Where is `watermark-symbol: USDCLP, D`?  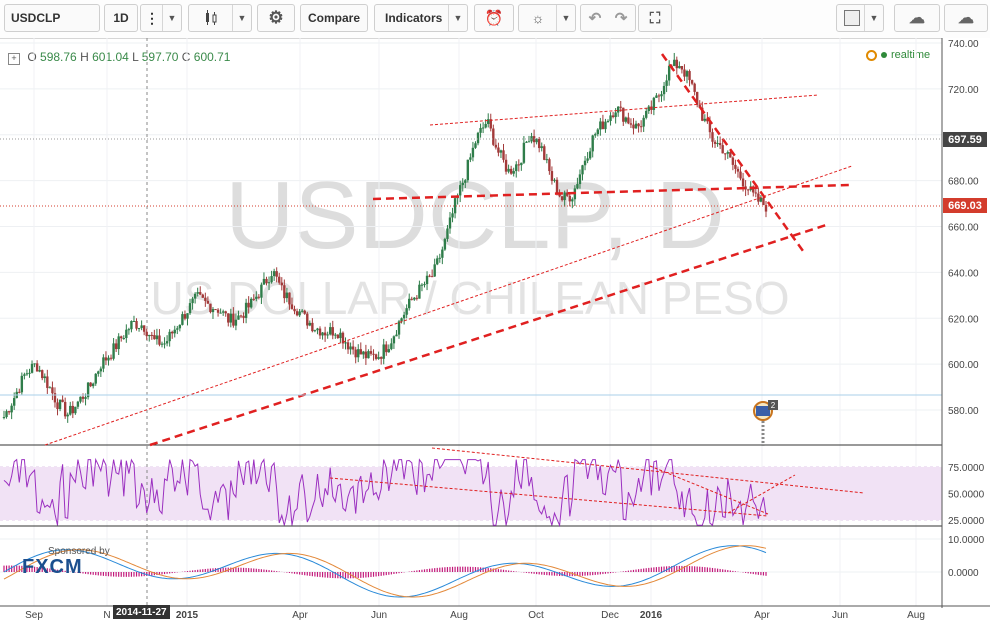
watermark-symbol: USDCLP, D is located at coordinates (475, 215).